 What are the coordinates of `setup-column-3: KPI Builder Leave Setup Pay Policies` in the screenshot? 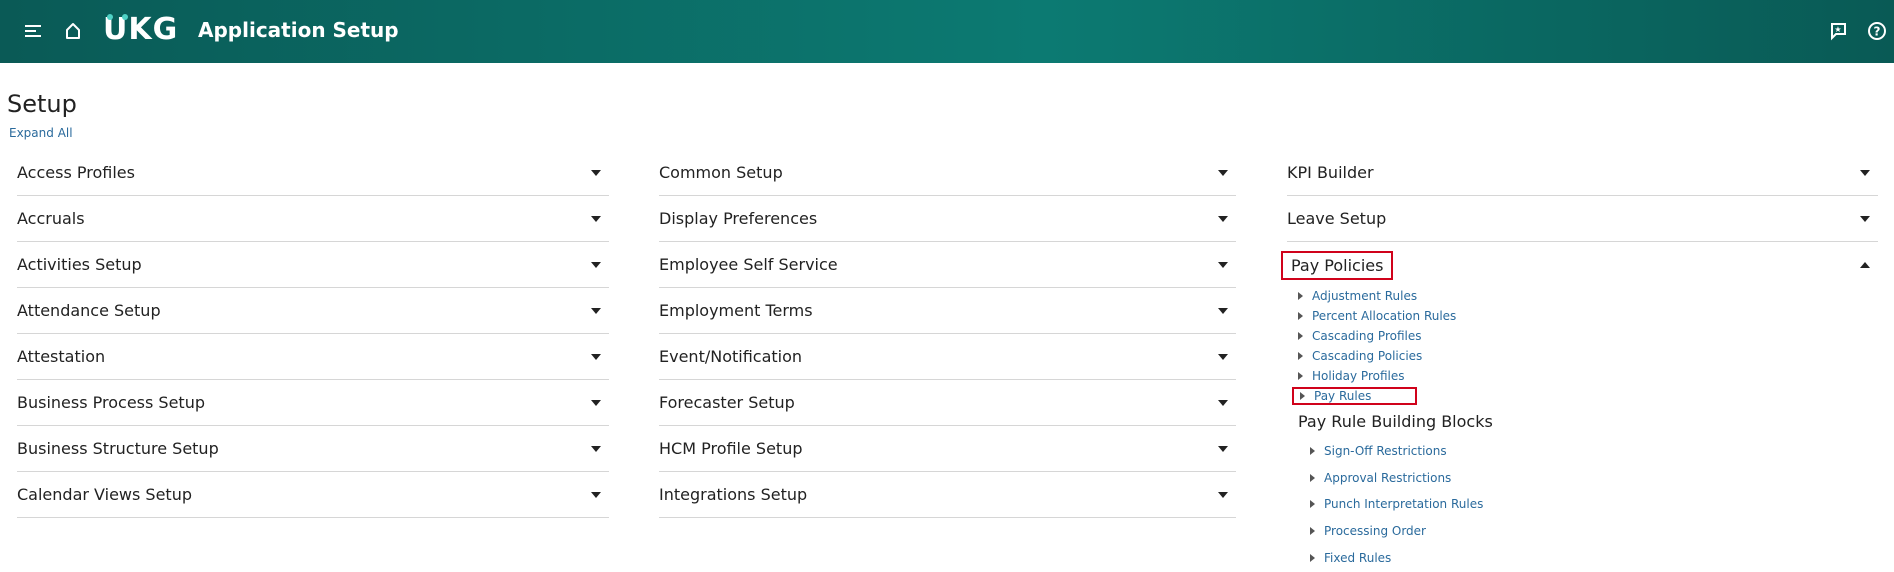 It's located at (1579, 219).